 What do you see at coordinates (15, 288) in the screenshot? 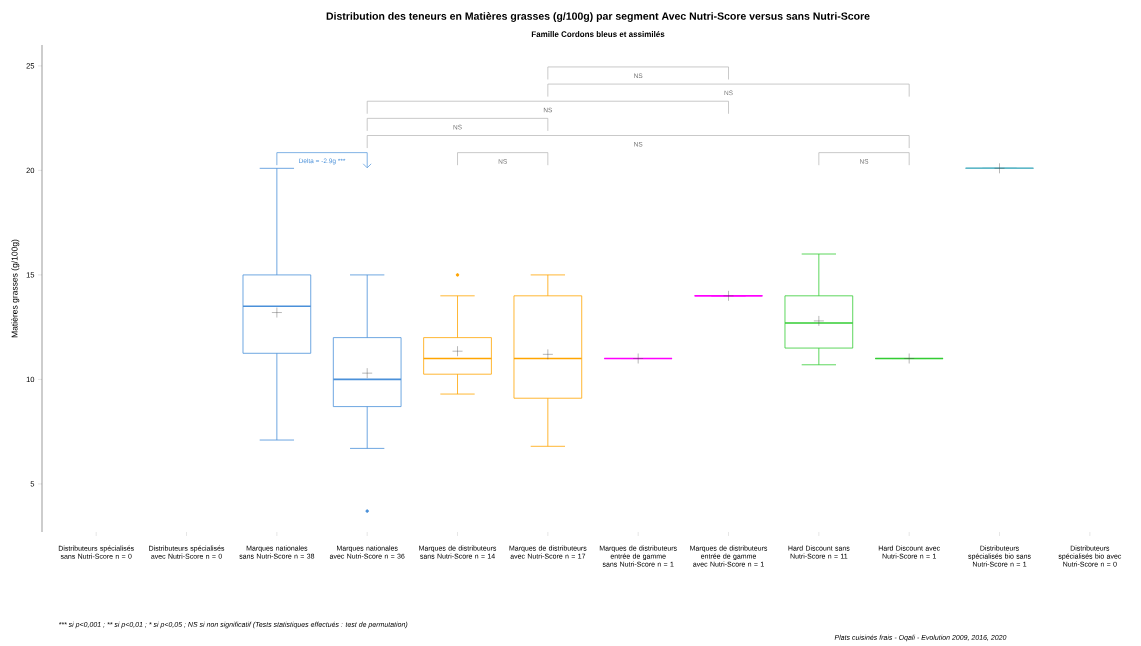
I see `y-axis-title: Matières grasses (g/100g)` at bounding box center [15, 288].